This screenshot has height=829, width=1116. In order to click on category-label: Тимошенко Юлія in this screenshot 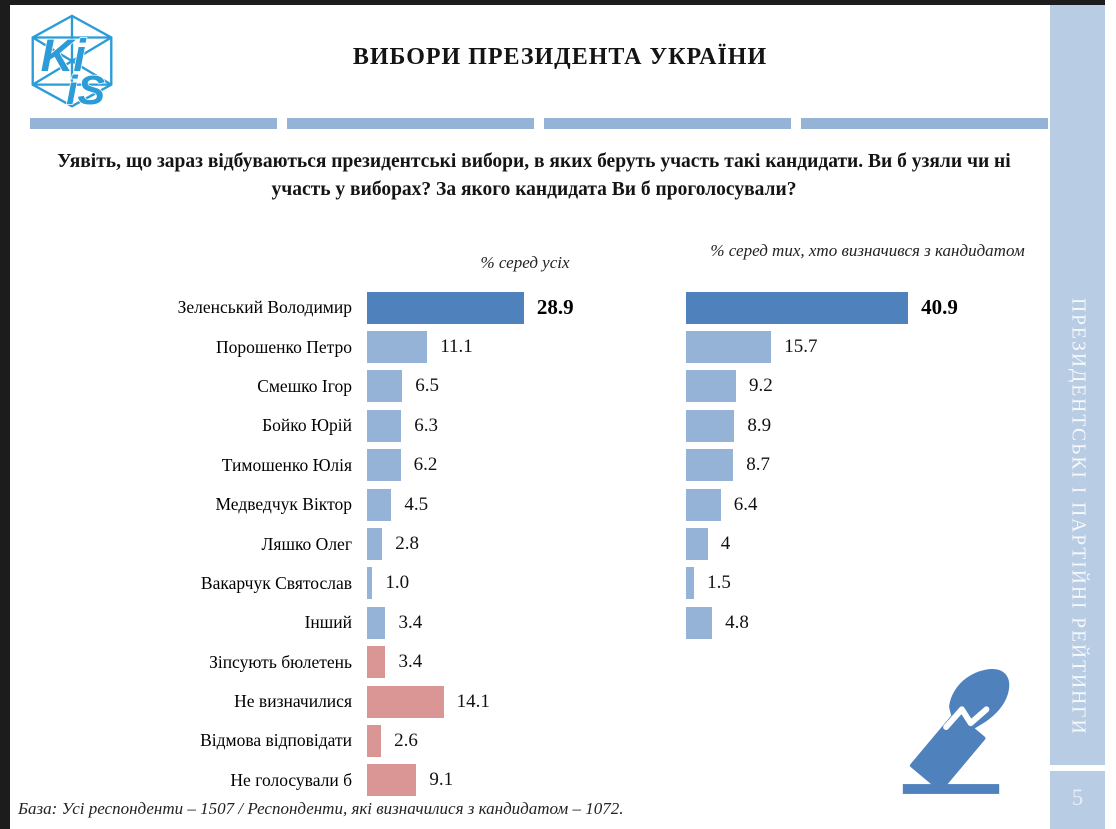, I will do `click(286, 464)`.